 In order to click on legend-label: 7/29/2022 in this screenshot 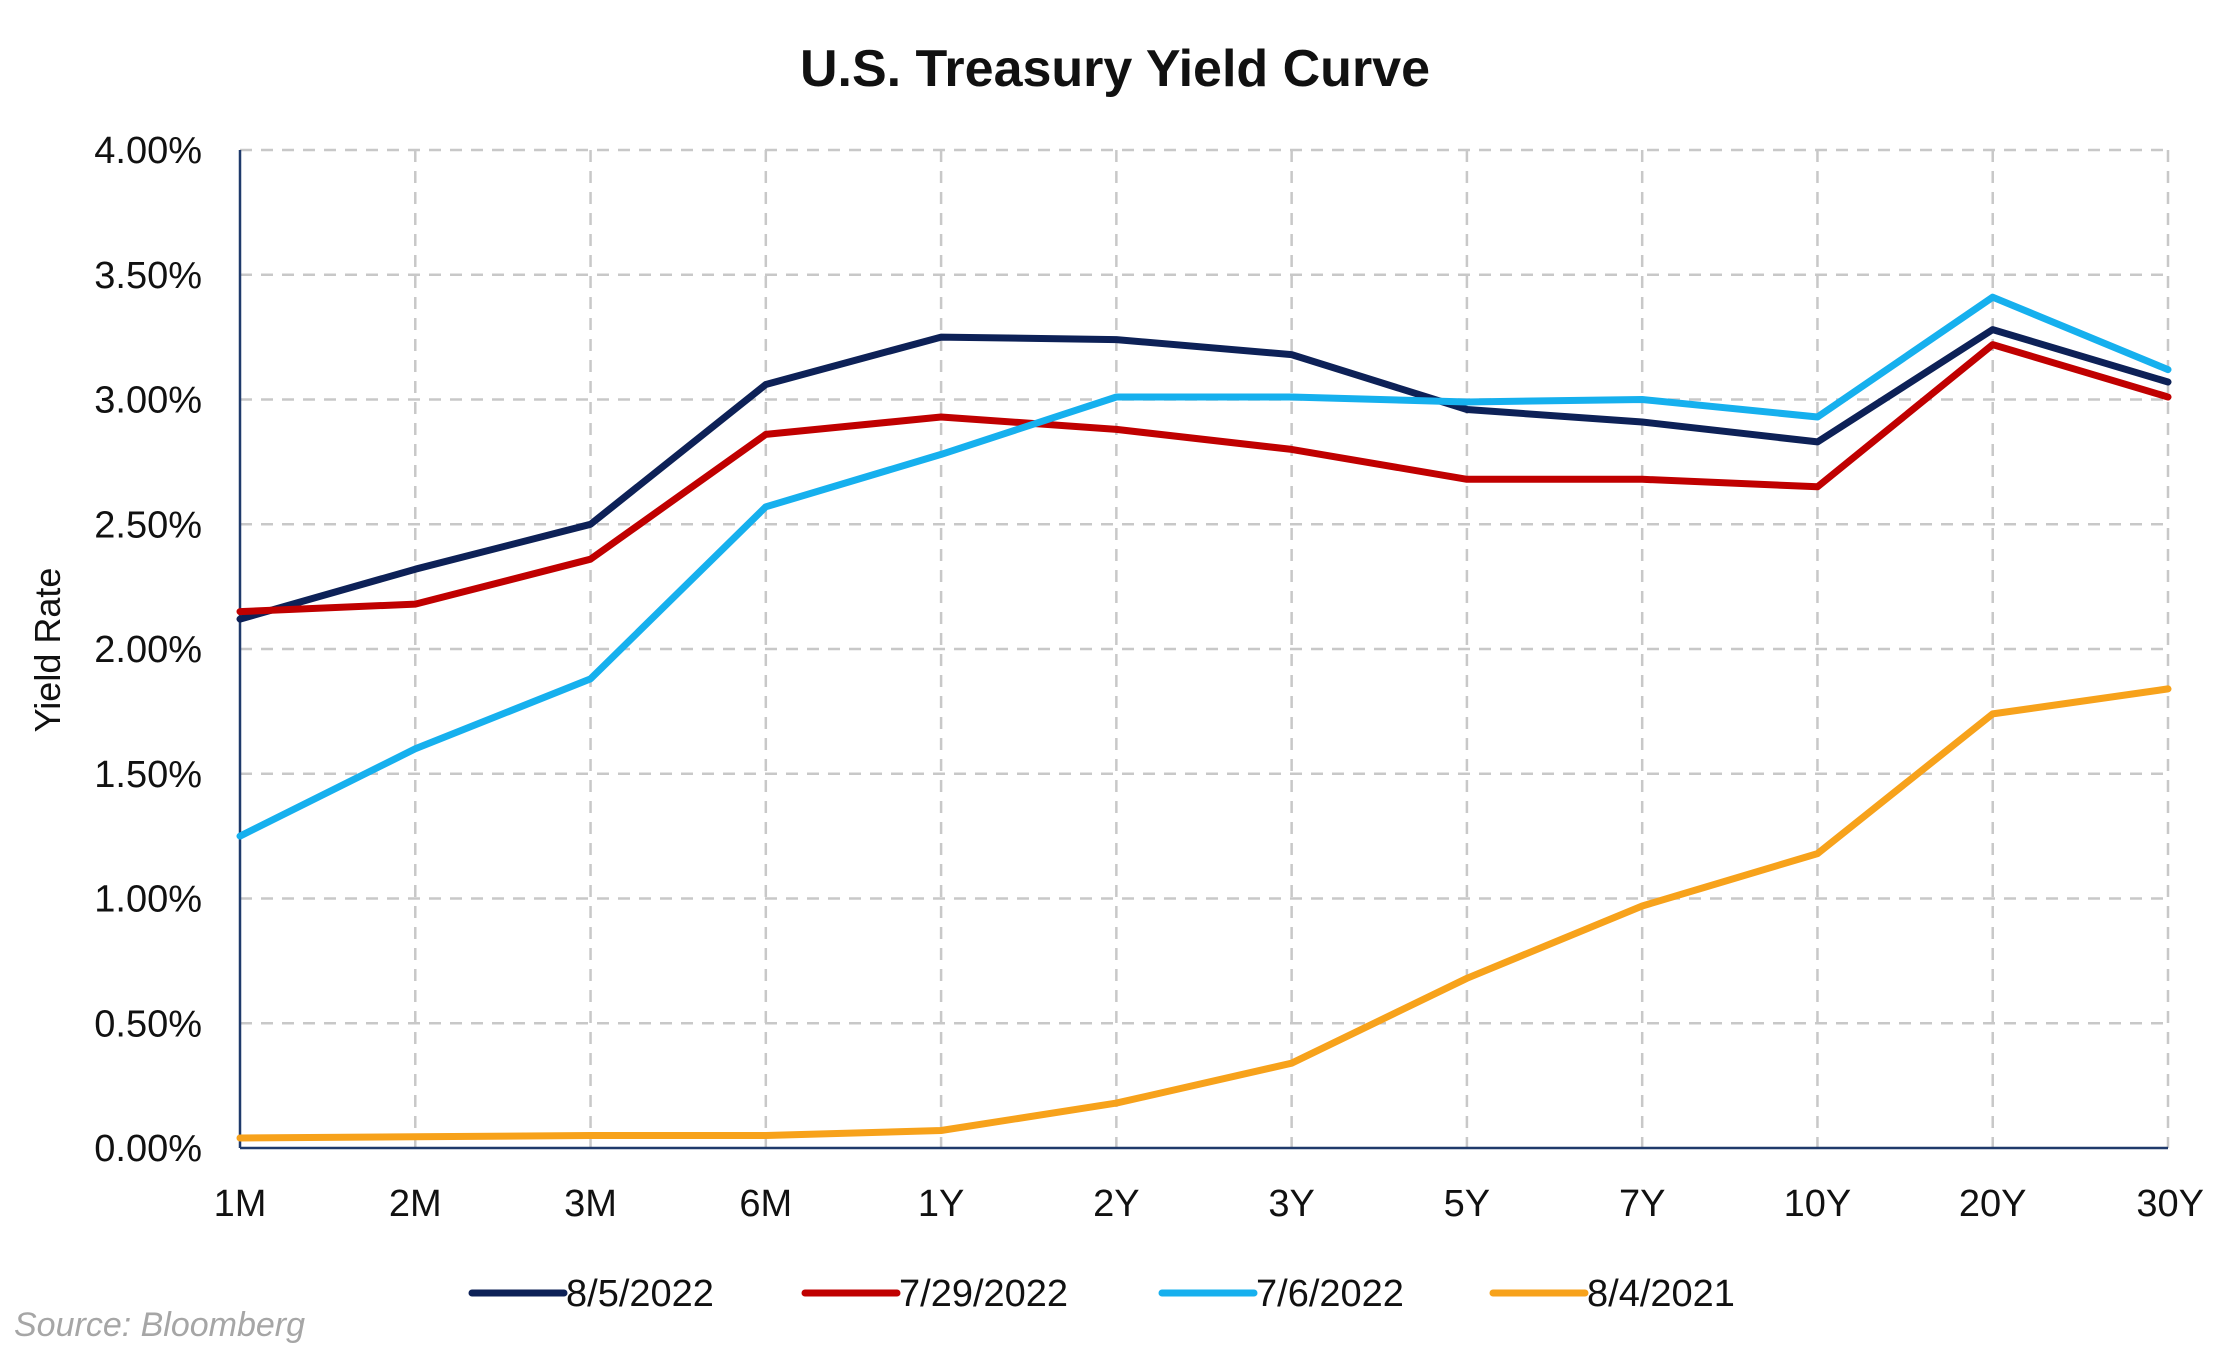, I will do `click(983, 1294)`.